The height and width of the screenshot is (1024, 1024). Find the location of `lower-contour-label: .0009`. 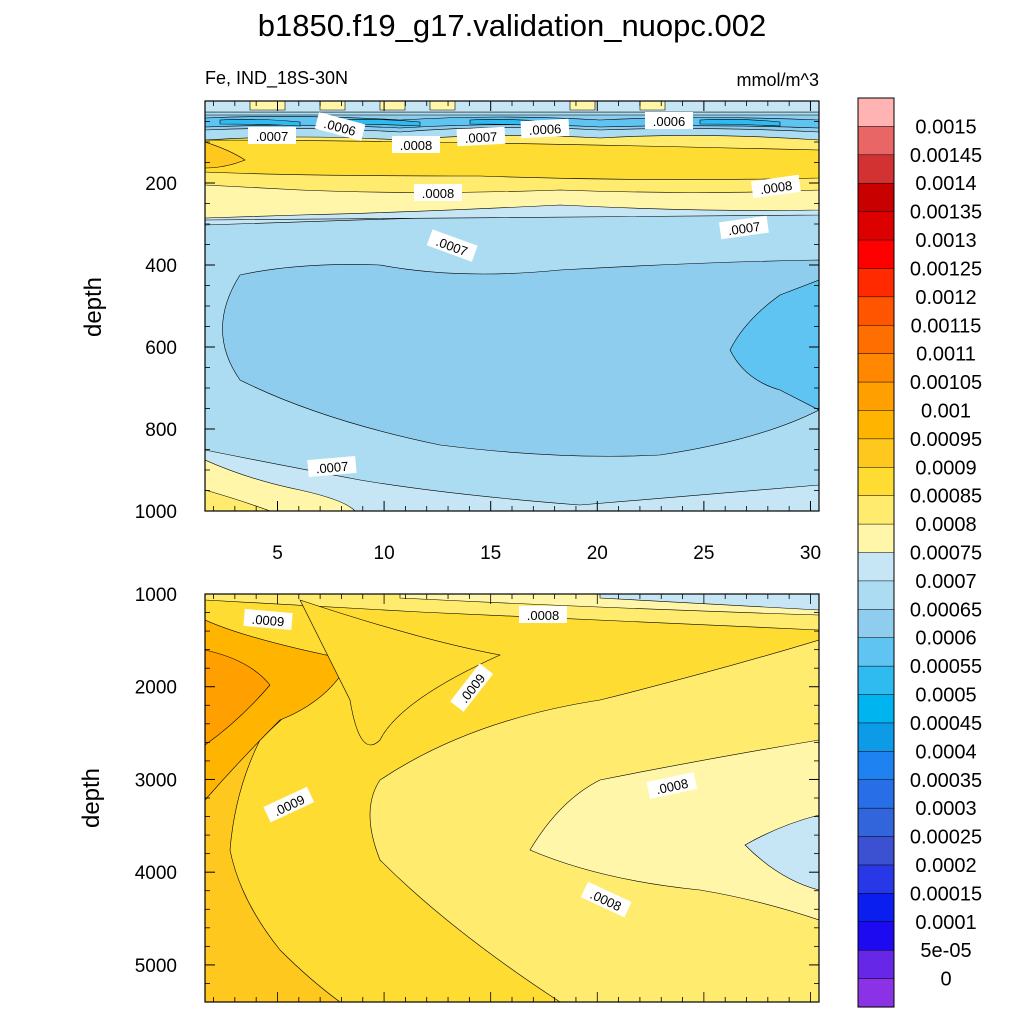

lower-contour-label: .0009 is located at coordinates (268, 619).